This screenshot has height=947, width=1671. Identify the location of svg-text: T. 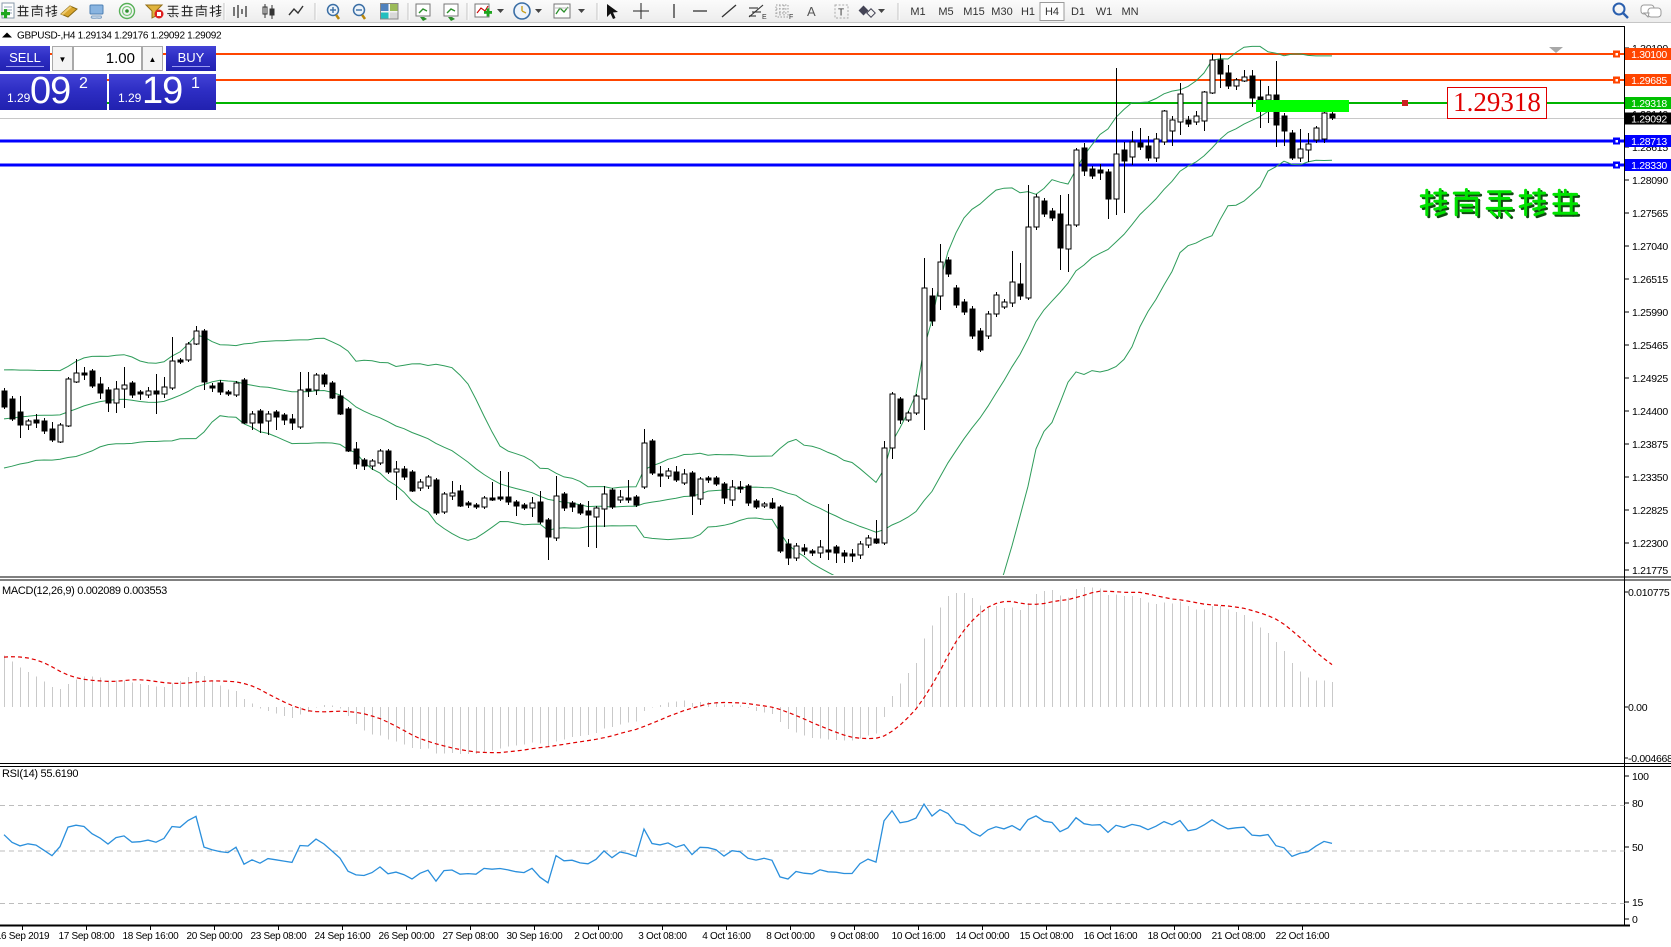
(841, 13).